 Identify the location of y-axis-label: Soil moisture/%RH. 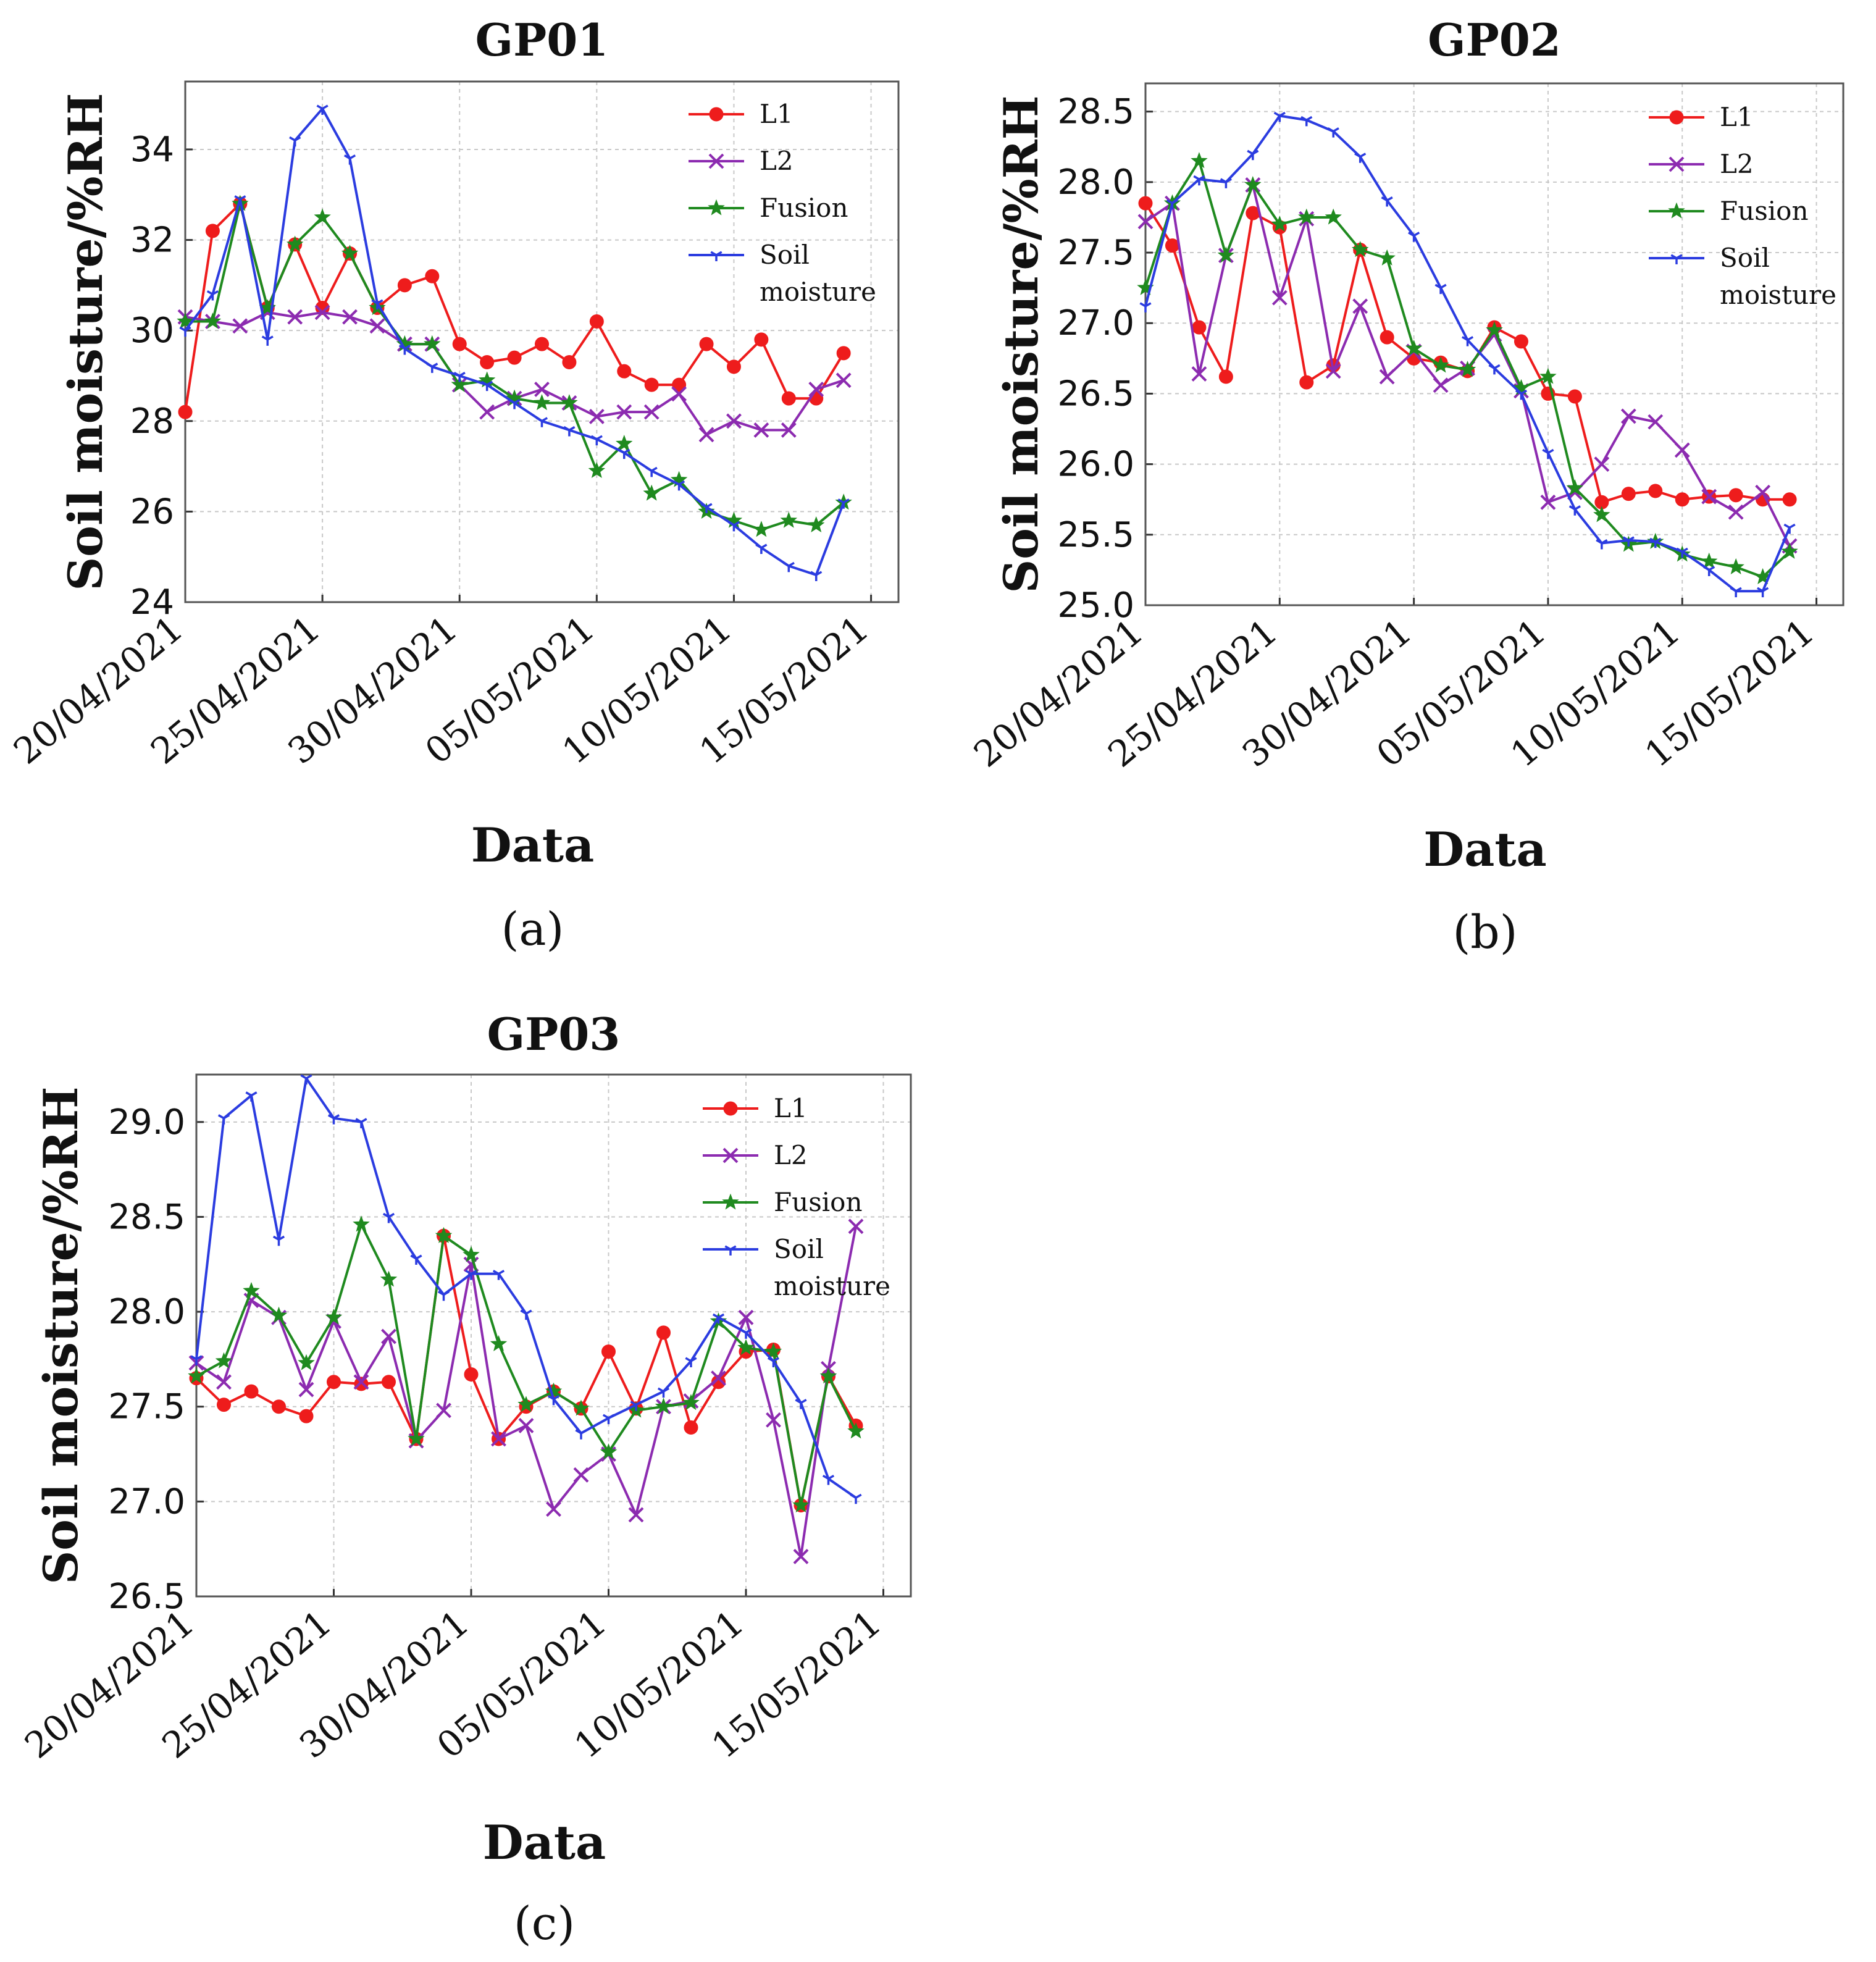
(1021, 344).